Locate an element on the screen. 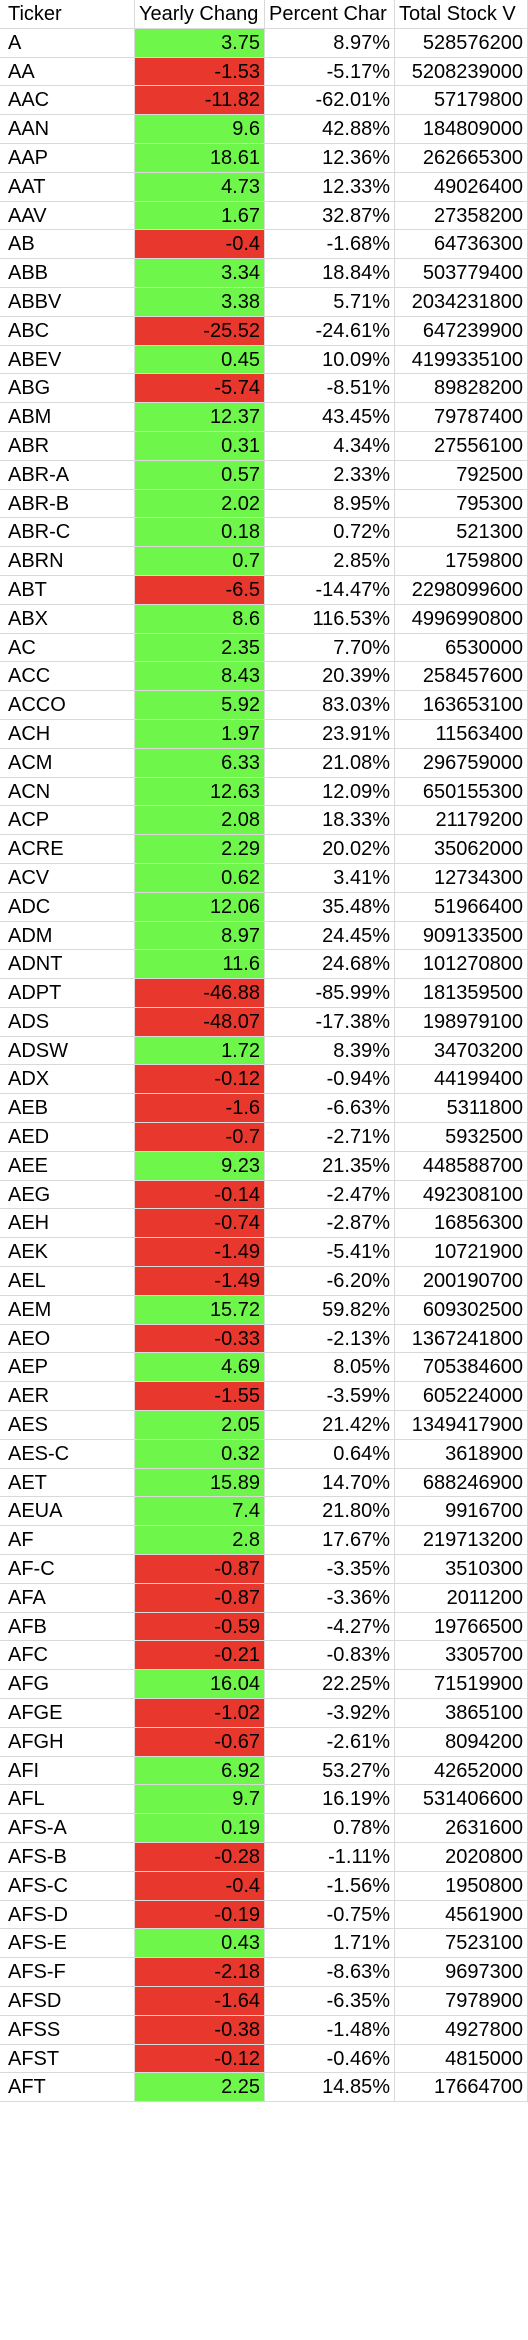 This screenshot has width=528, height=2340. yearly-change-cell: 2.29 is located at coordinates (200, 849).